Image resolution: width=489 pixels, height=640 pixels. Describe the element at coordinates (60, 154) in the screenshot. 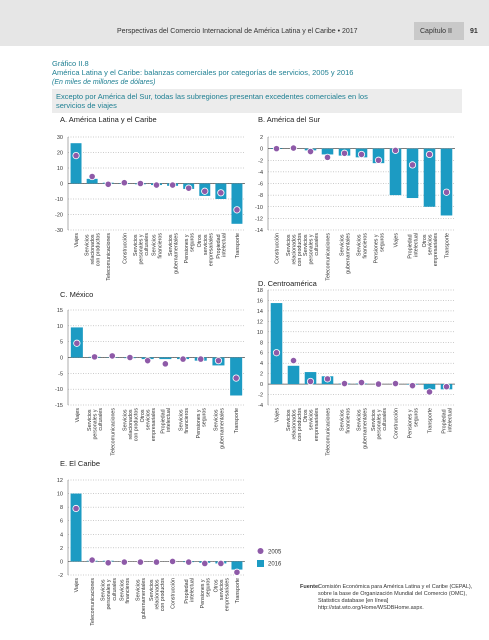

I see `y-tick-label: 20` at that location.